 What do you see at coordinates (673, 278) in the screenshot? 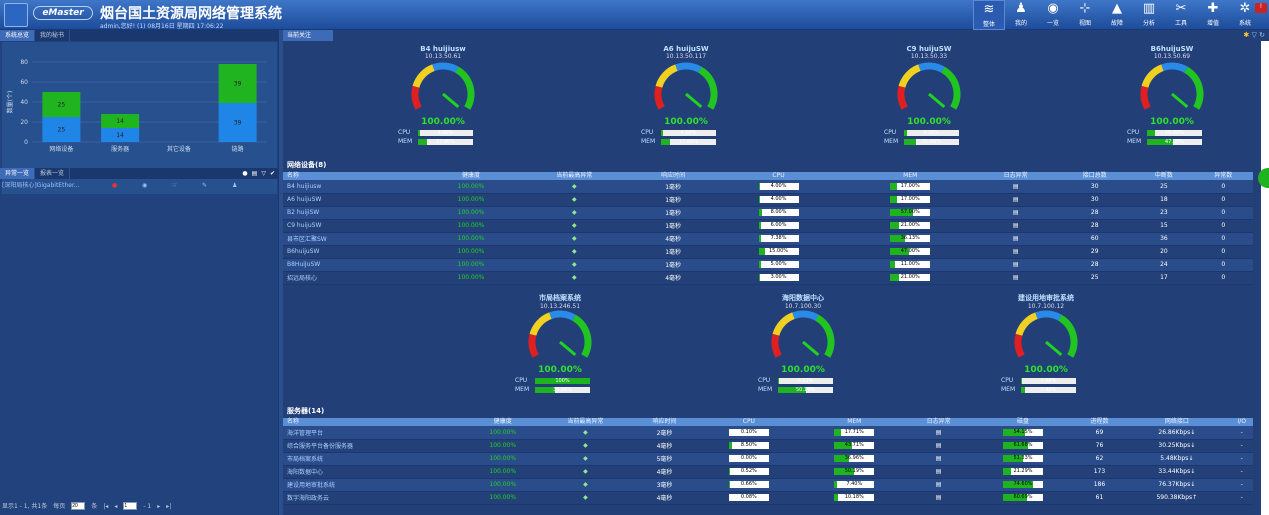
I see `response-time: 4毫秒` at bounding box center [673, 278].